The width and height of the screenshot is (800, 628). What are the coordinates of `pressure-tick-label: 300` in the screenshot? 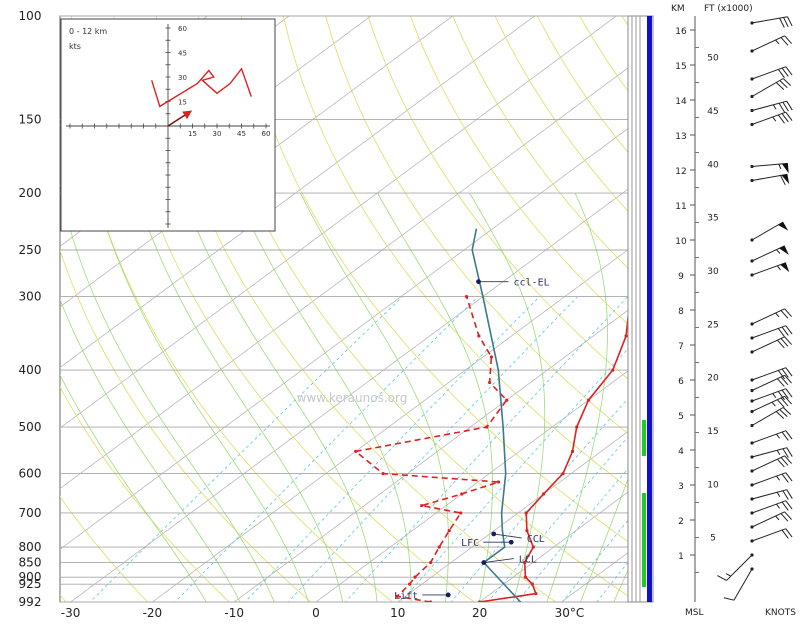 It's located at (30, 297).